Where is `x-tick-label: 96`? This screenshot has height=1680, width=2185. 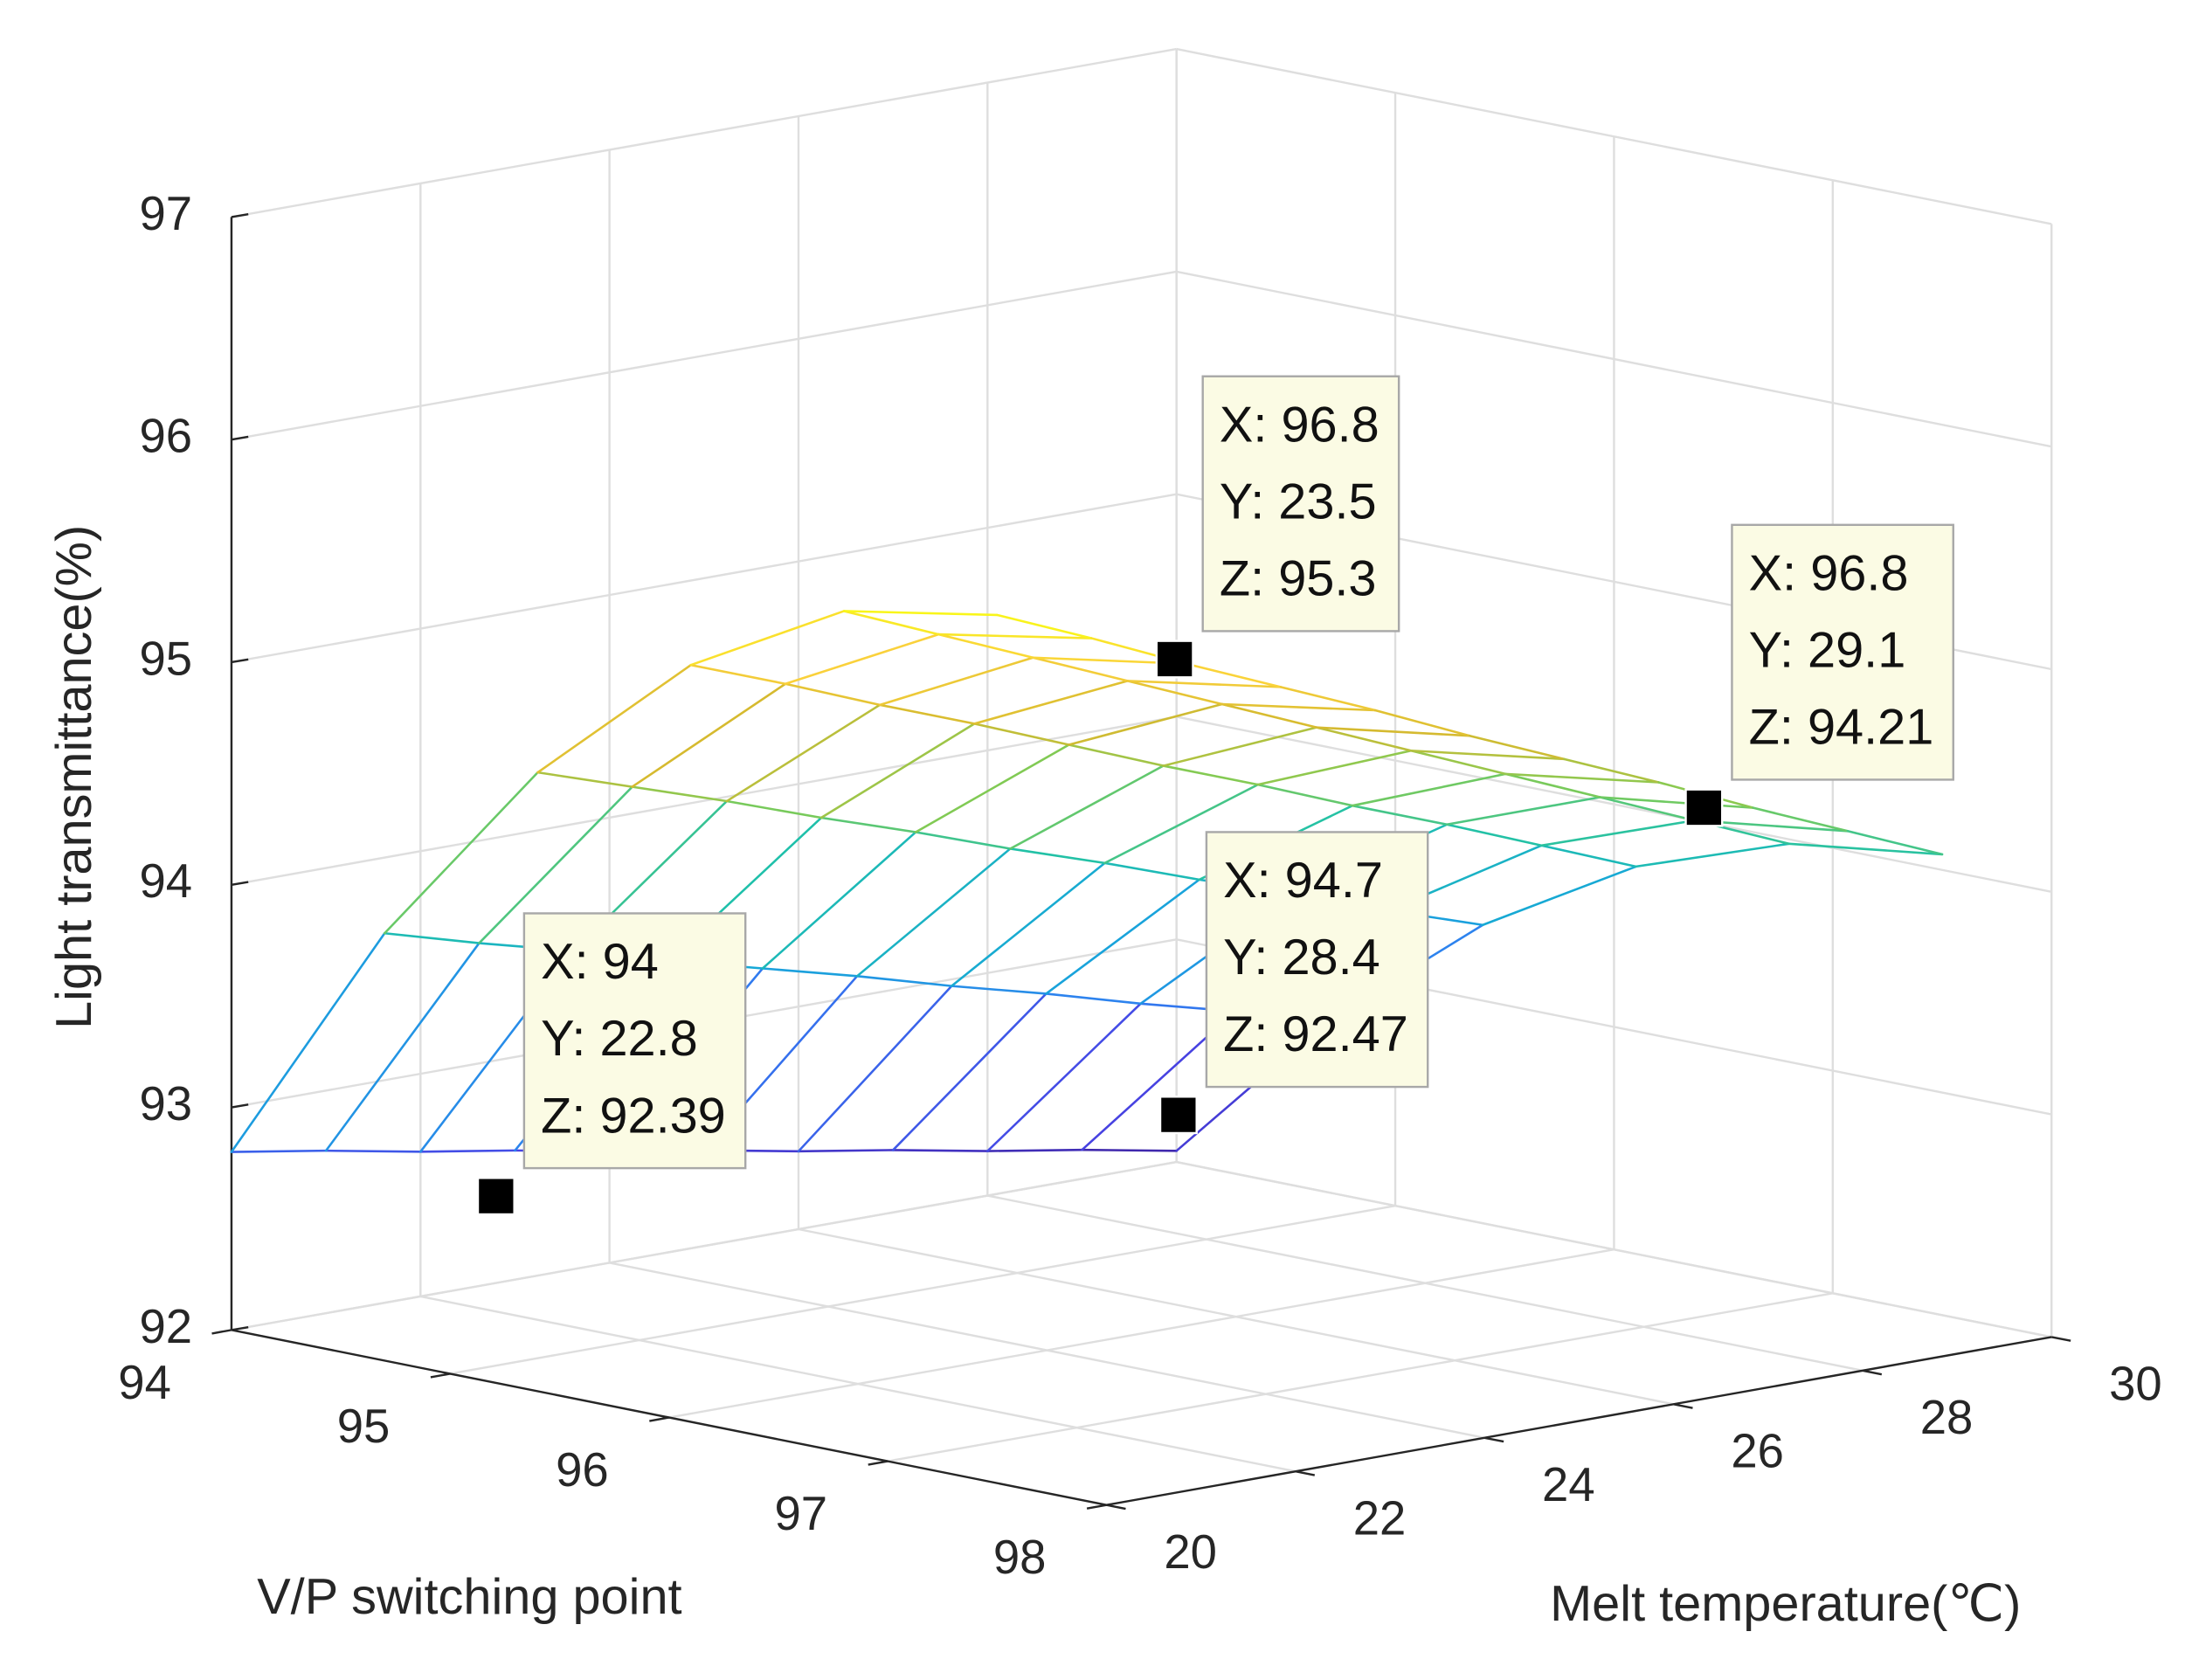 x-tick-label: 96 is located at coordinates (582, 1470).